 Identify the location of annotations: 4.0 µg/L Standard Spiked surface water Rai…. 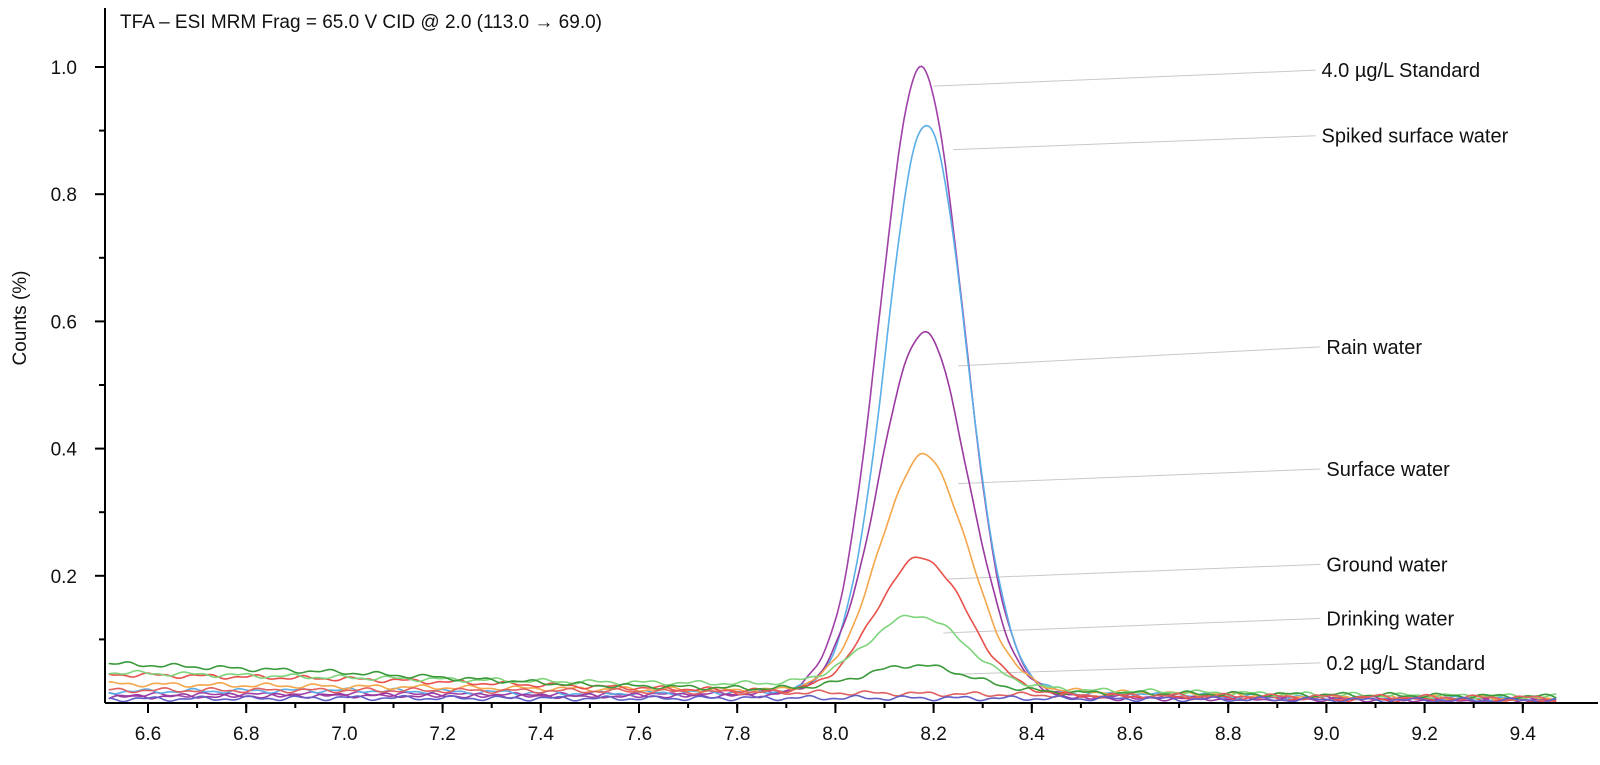
(1414, 367).